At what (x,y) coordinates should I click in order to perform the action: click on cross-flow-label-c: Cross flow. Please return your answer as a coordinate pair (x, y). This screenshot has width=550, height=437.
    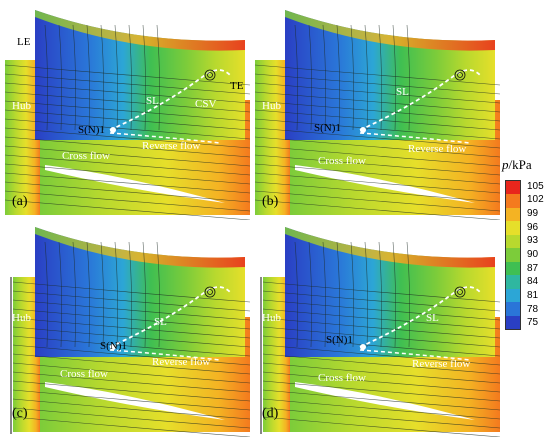
    Looking at the image, I should click on (84, 374).